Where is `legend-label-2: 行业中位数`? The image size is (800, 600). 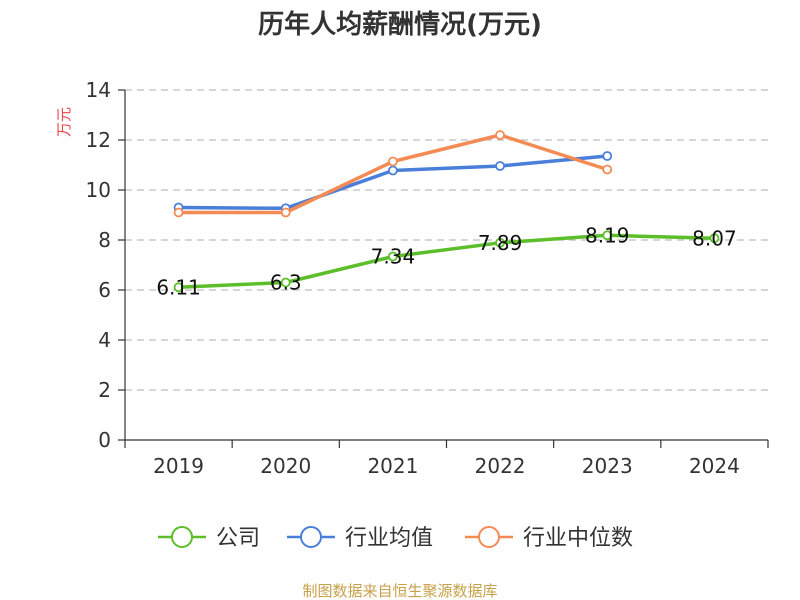
legend-label-2: 行业中位数 is located at coordinates (578, 538).